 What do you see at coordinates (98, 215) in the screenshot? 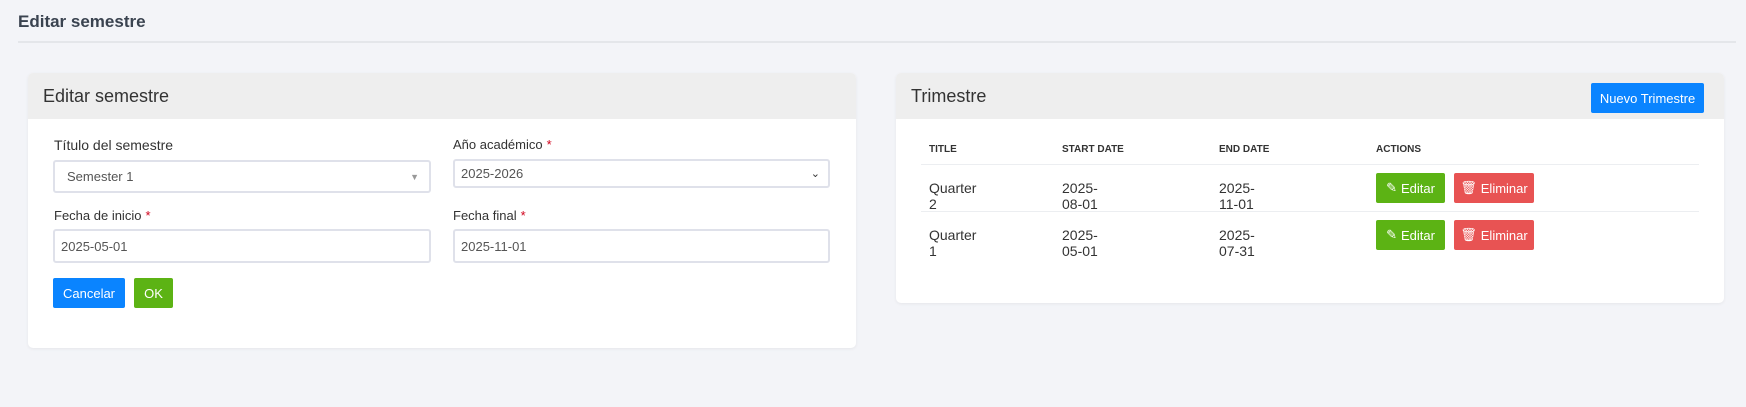
I see `start-date-label-text: Fecha de inicio` at bounding box center [98, 215].